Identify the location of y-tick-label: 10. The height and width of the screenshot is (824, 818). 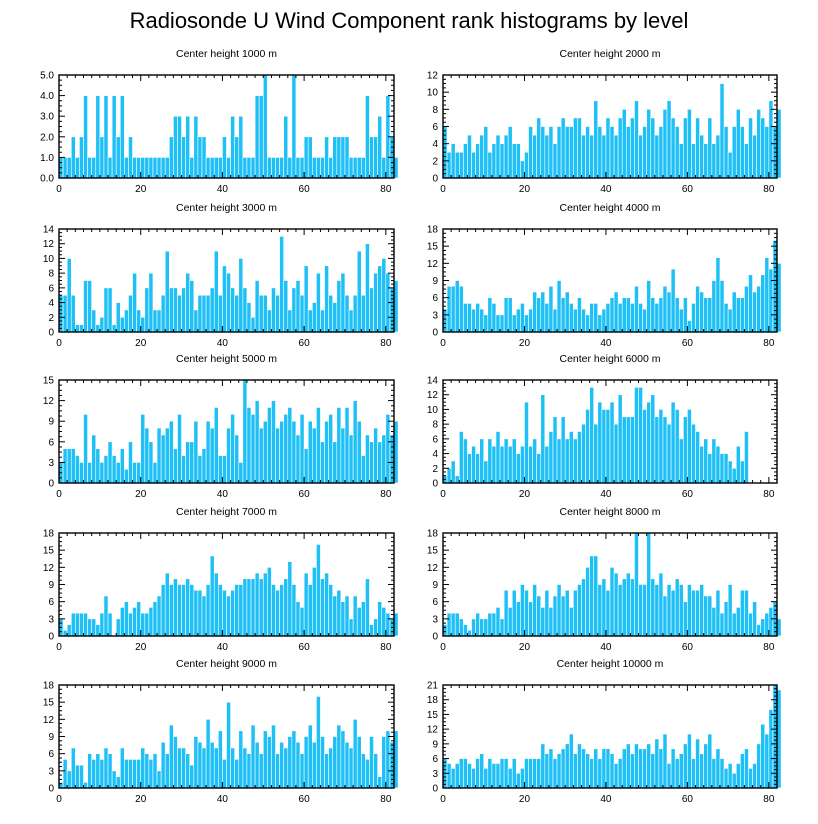
(433, 93).